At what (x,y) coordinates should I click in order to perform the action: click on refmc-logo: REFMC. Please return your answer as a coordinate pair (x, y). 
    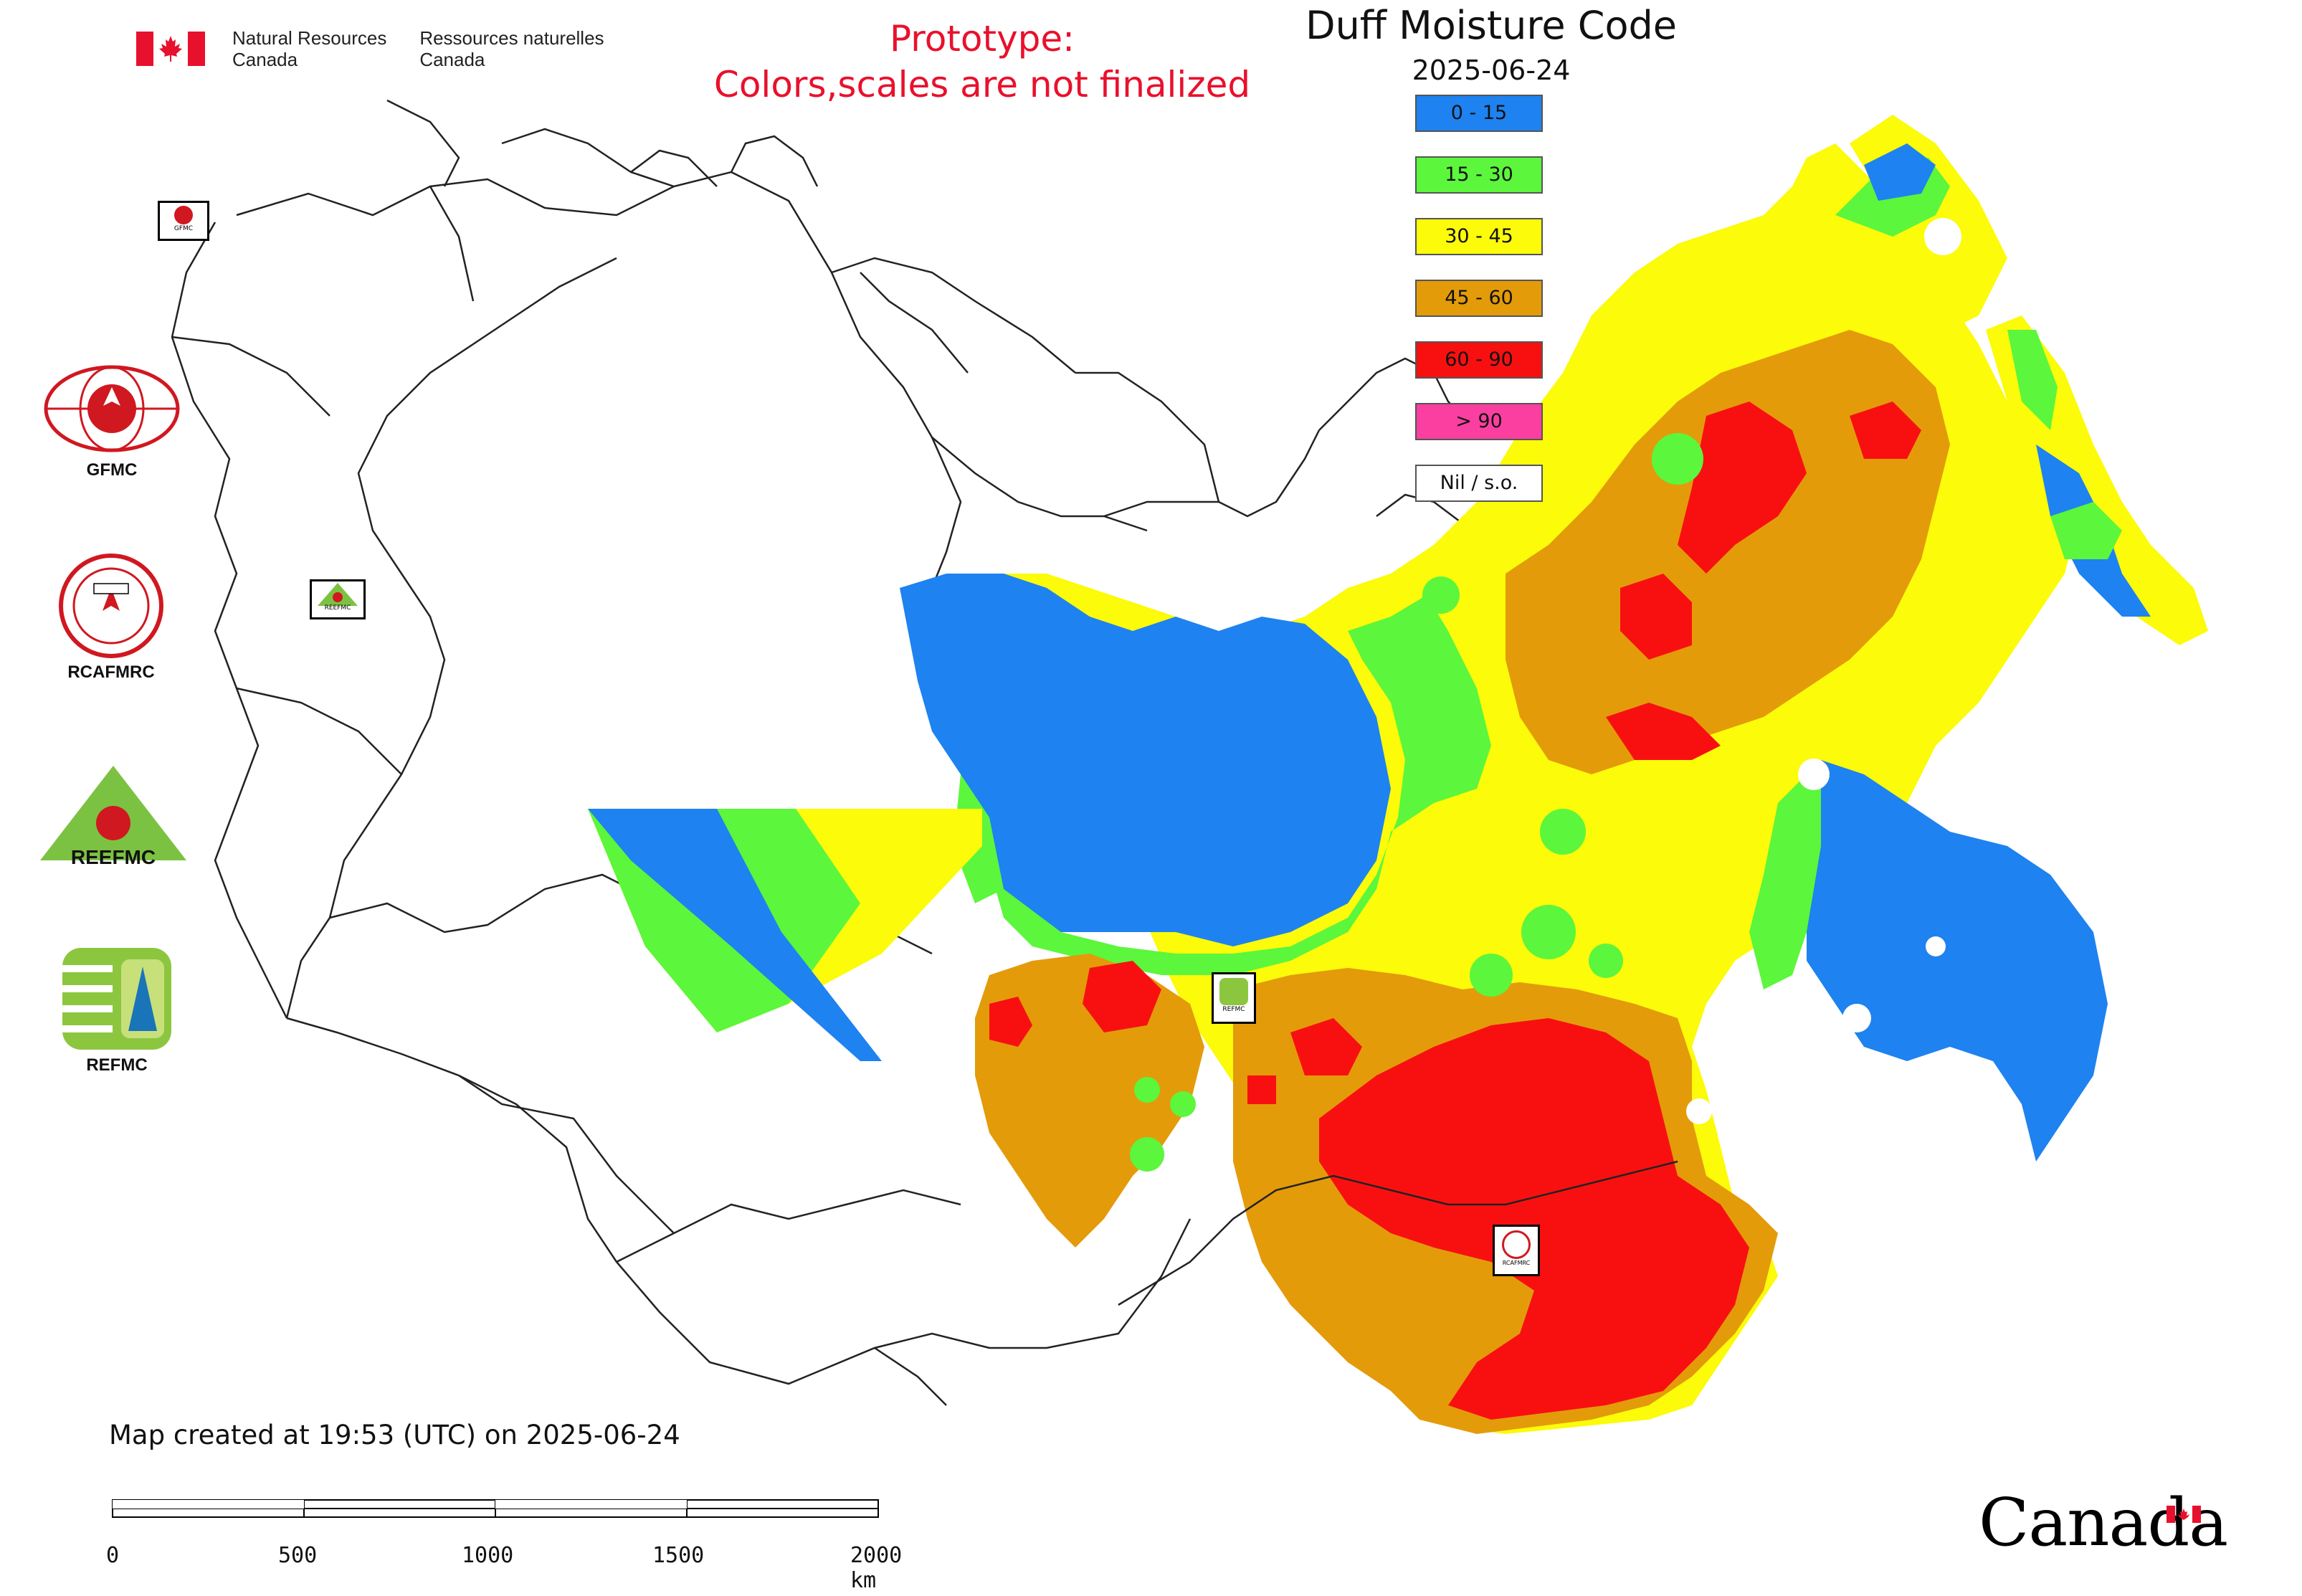
    Looking at the image, I should click on (117, 1010).